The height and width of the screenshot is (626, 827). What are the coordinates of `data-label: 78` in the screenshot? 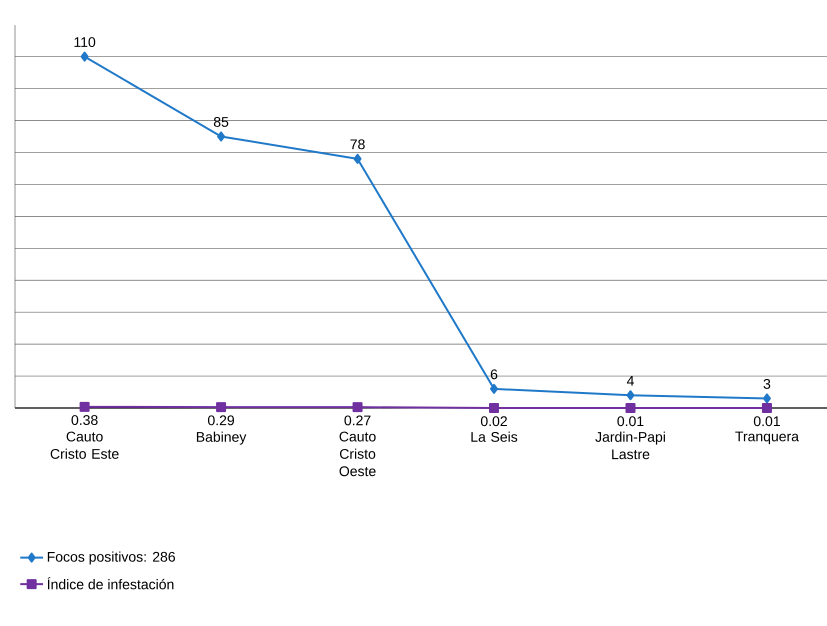 It's located at (357, 144).